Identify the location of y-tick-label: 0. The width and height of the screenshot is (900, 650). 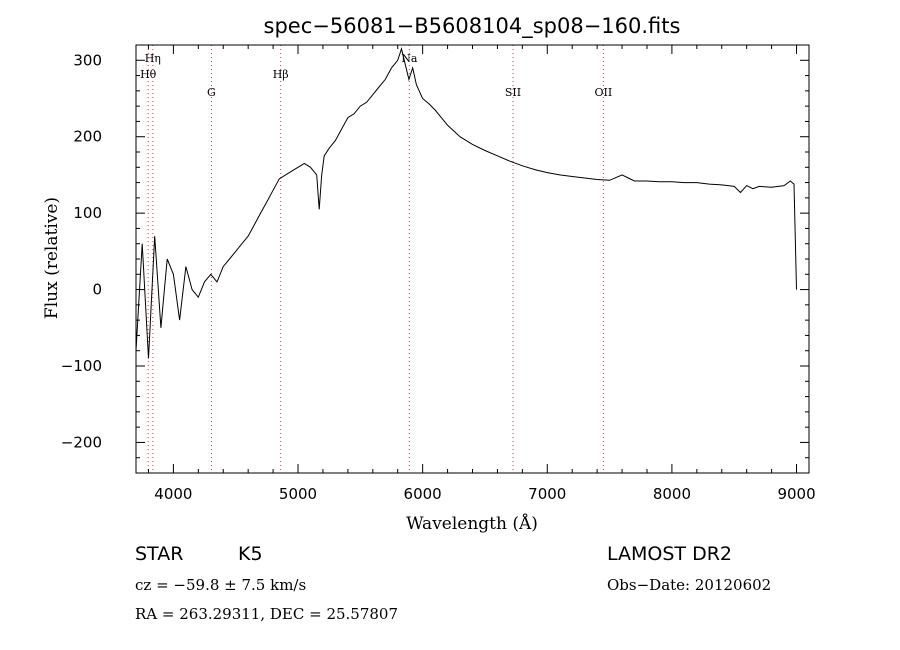
(97, 290).